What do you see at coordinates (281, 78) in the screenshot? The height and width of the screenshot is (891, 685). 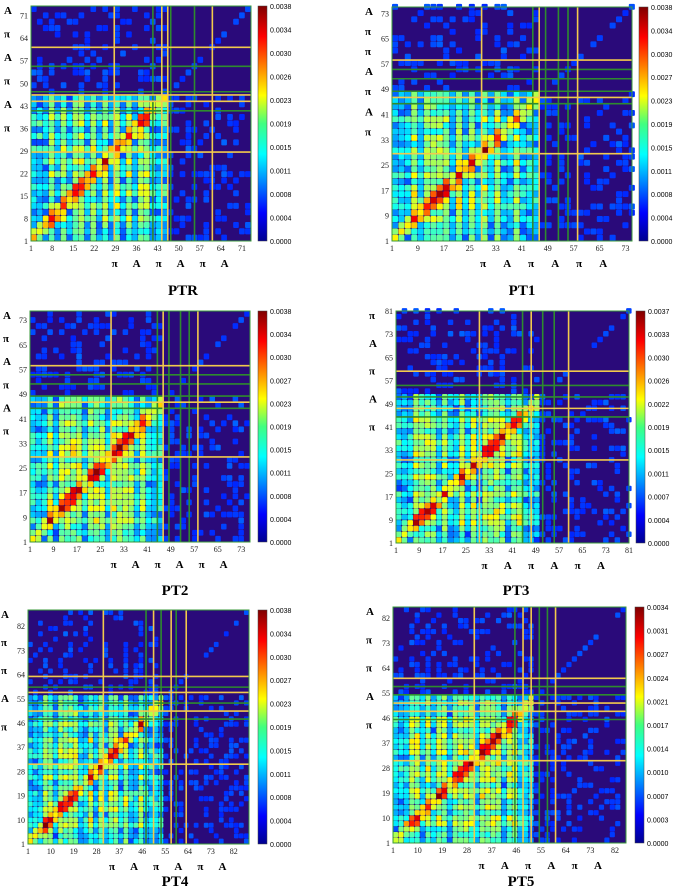 I see `colorbar-tick-label: 0.0026` at bounding box center [281, 78].